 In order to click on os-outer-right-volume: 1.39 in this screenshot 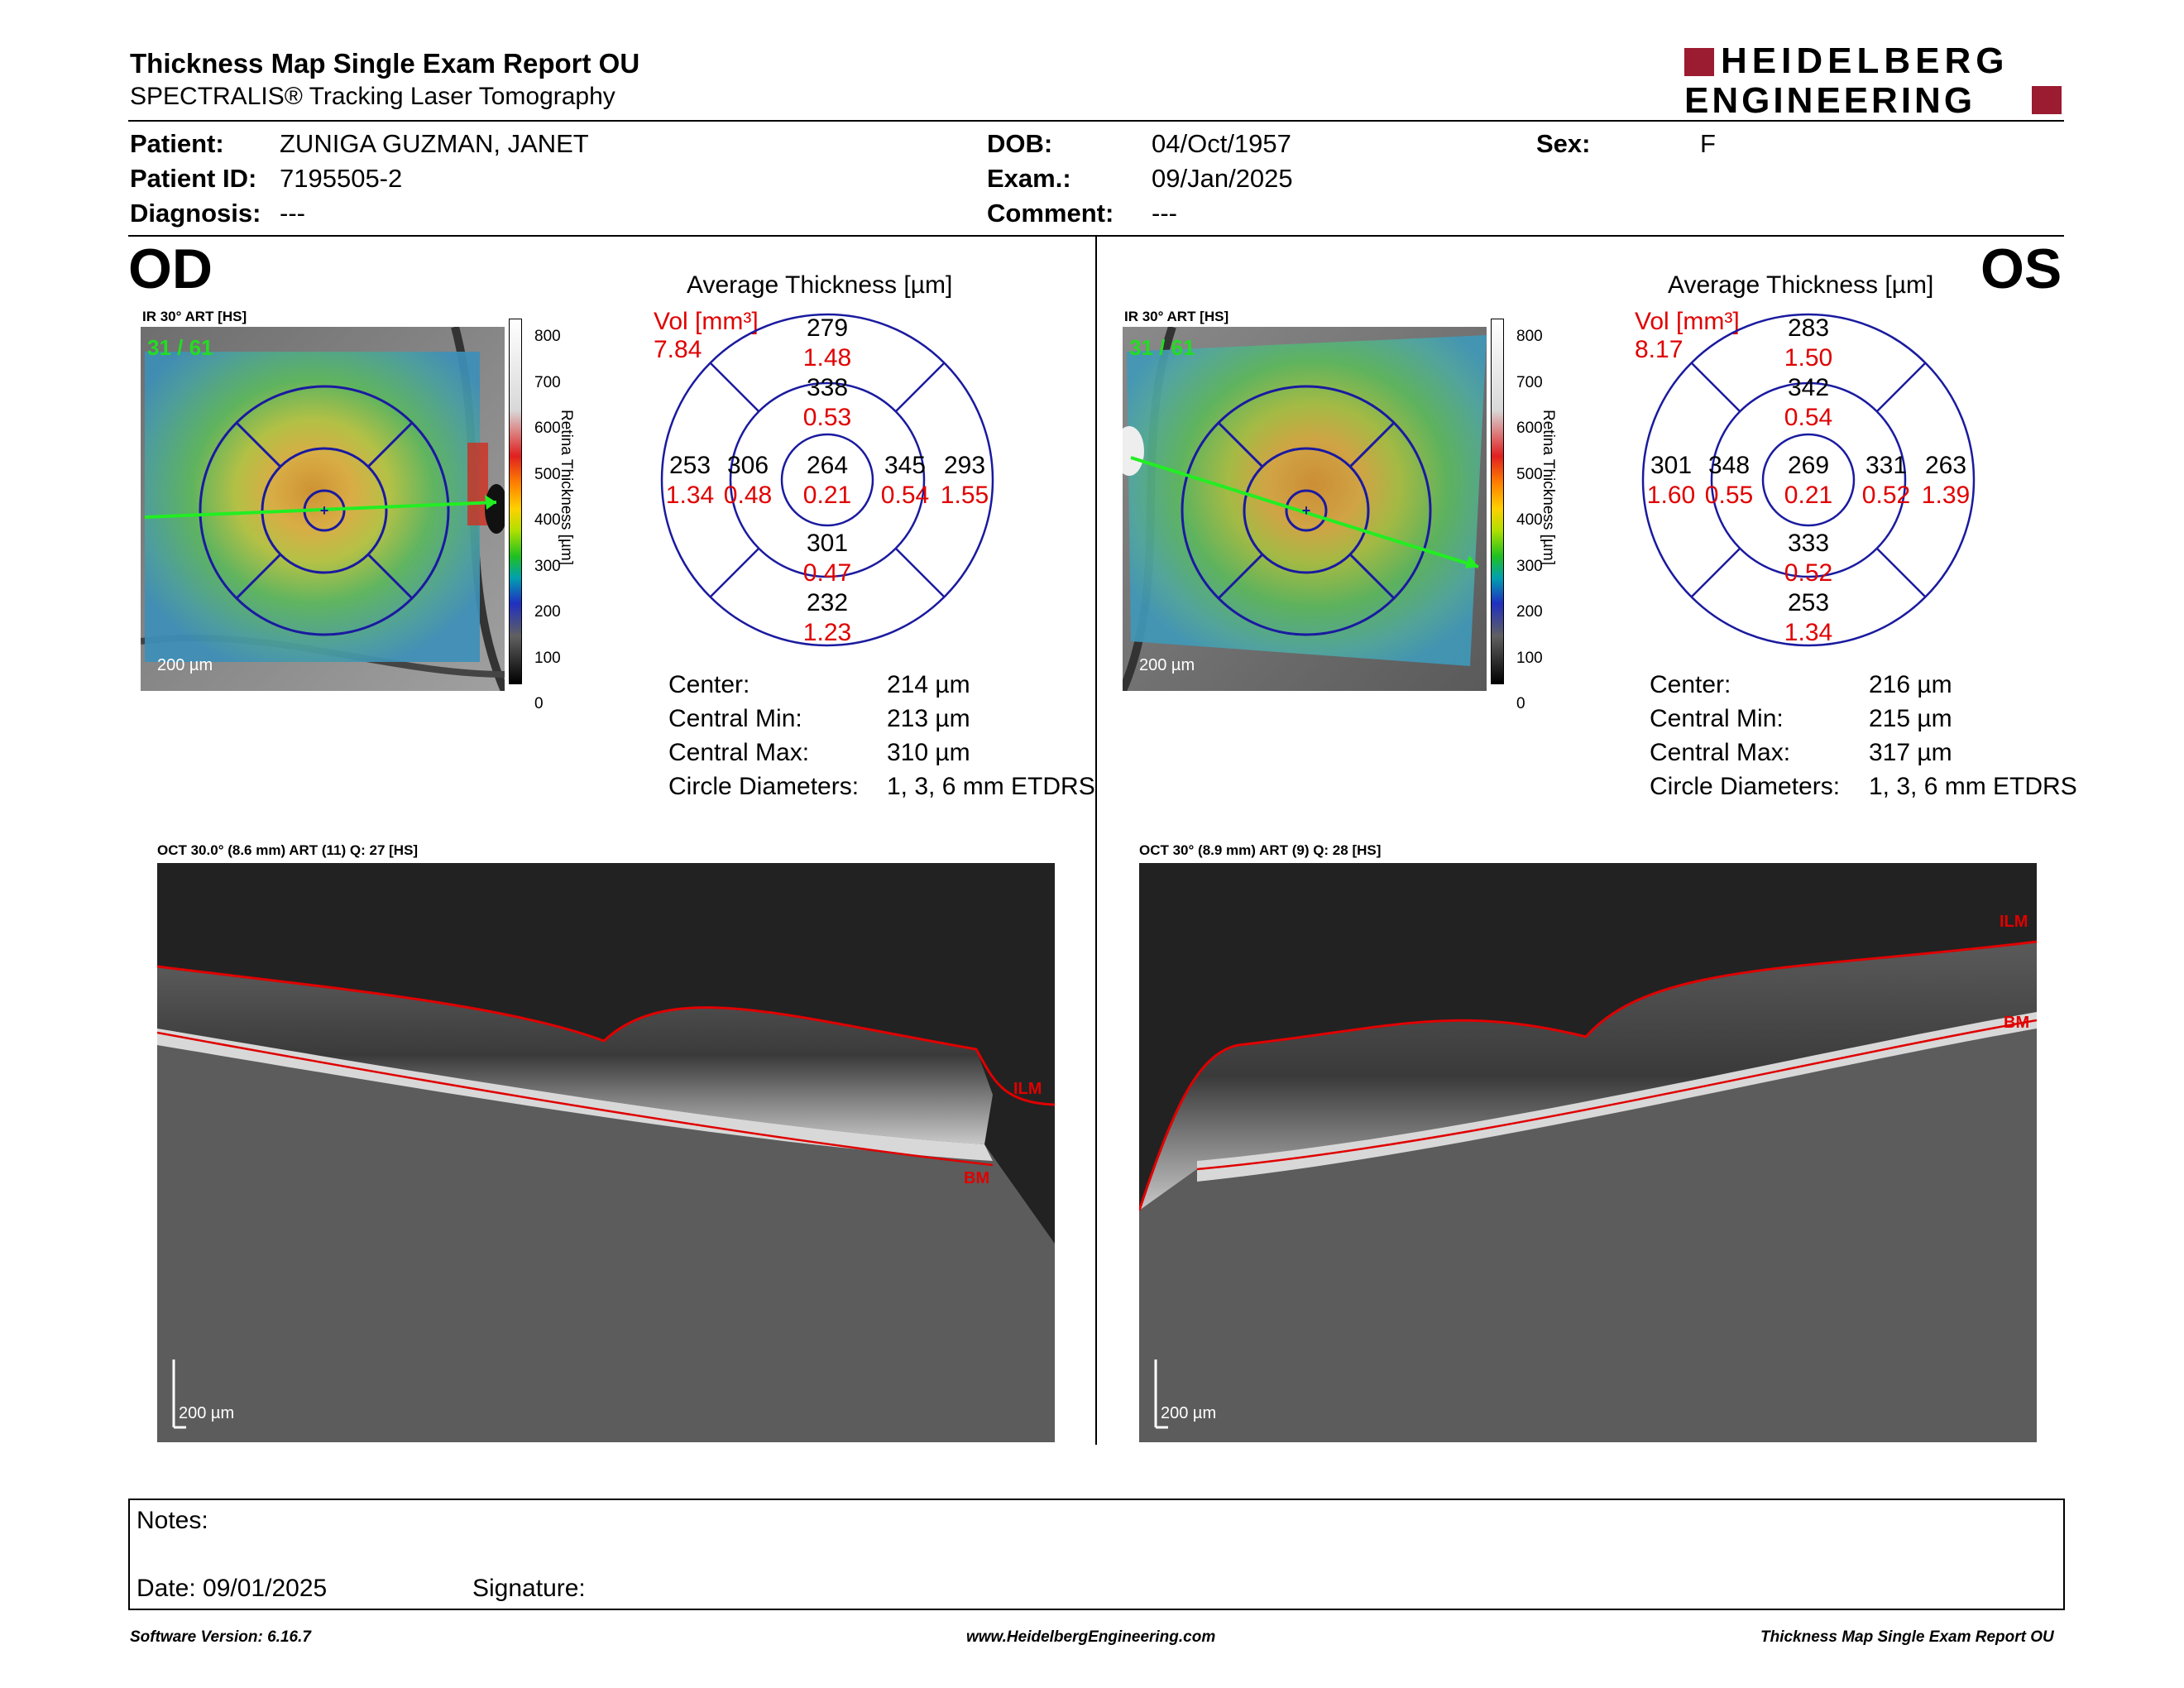, I will do `click(1946, 495)`.